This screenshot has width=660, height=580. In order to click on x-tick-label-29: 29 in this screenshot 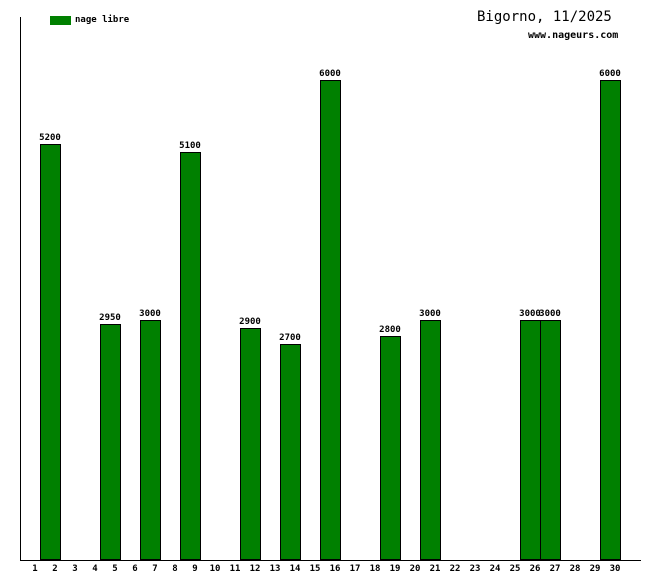, I will do `click(595, 569)`.